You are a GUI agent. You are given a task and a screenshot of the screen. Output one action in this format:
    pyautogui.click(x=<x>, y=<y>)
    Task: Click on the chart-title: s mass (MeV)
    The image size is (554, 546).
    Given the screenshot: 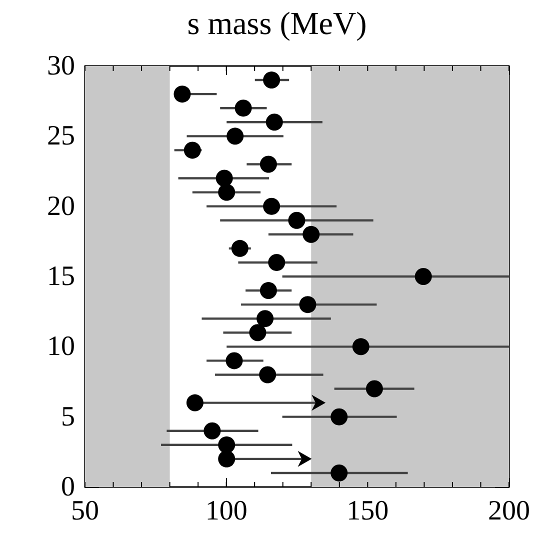 What is the action you would take?
    pyautogui.click(x=277, y=23)
    